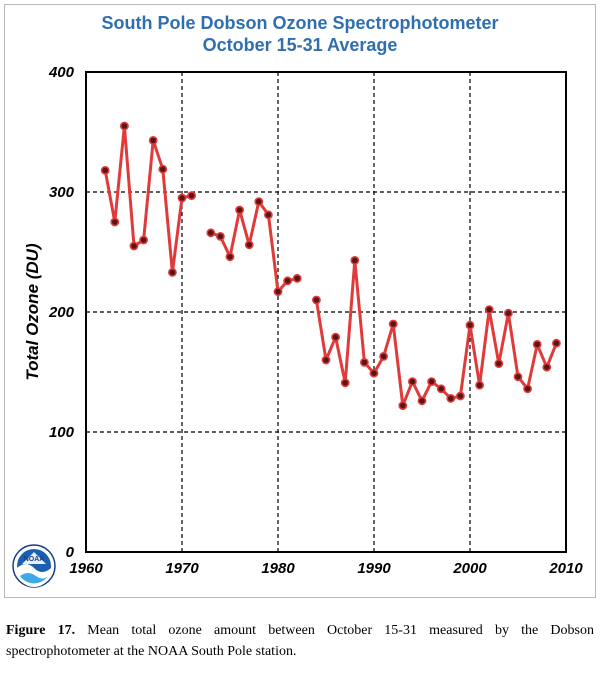  I want to click on caption-label: Figure 17., so click(41, 630).